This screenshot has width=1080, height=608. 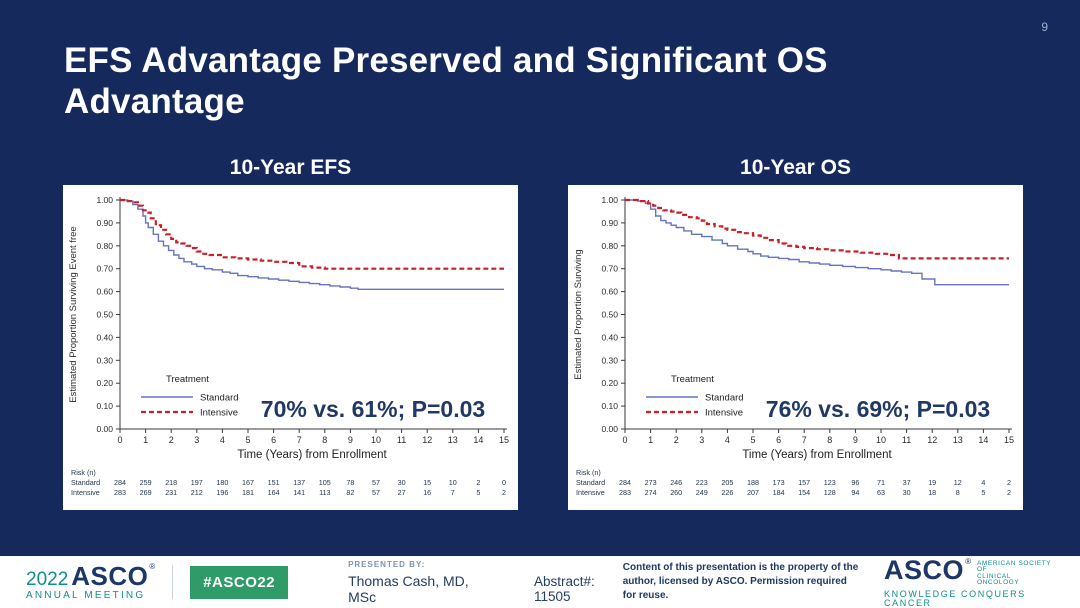 What do you see at coordinates (878, 409) in the screenshot?
I see `svg-text: 76% vs. 69%; P=0.03` at bounding box center [878, 409].